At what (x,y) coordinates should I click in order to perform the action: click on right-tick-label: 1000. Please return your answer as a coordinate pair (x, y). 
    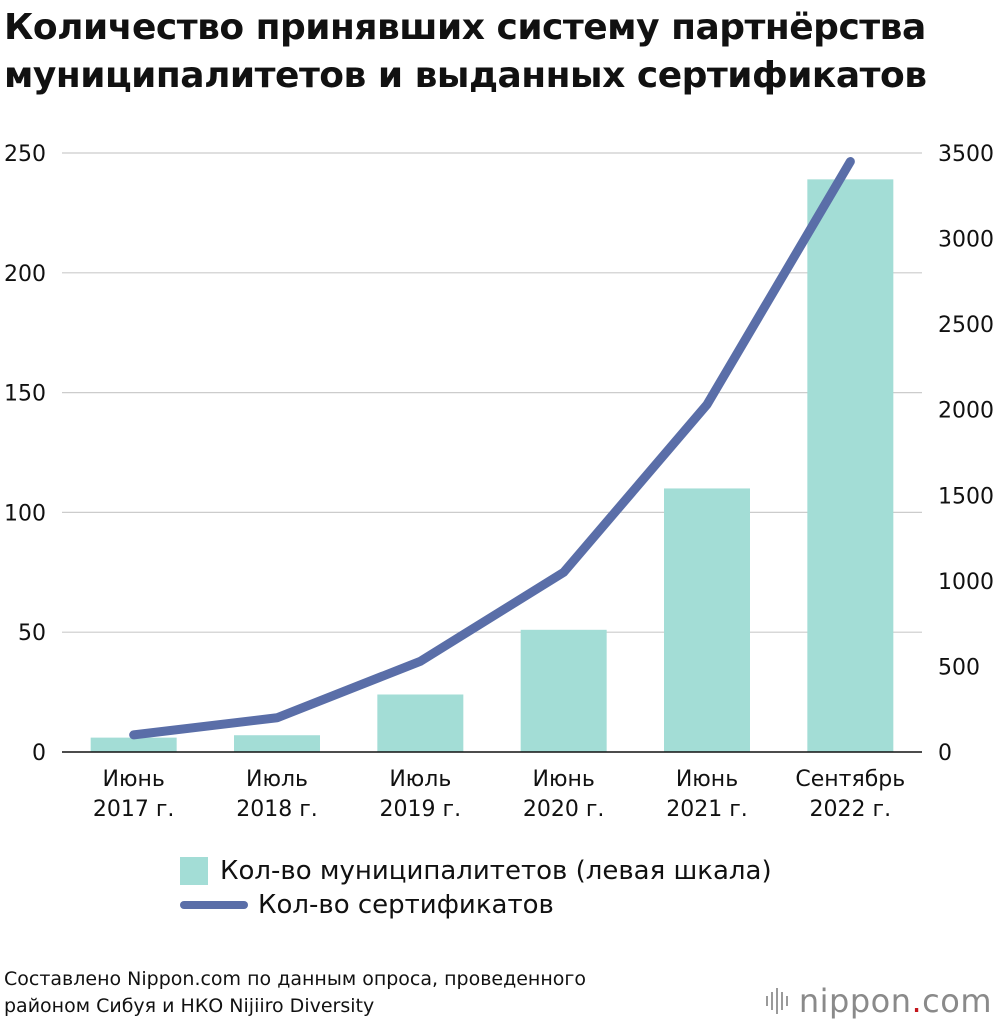
    Looking at the image, I should click on (966, 582).